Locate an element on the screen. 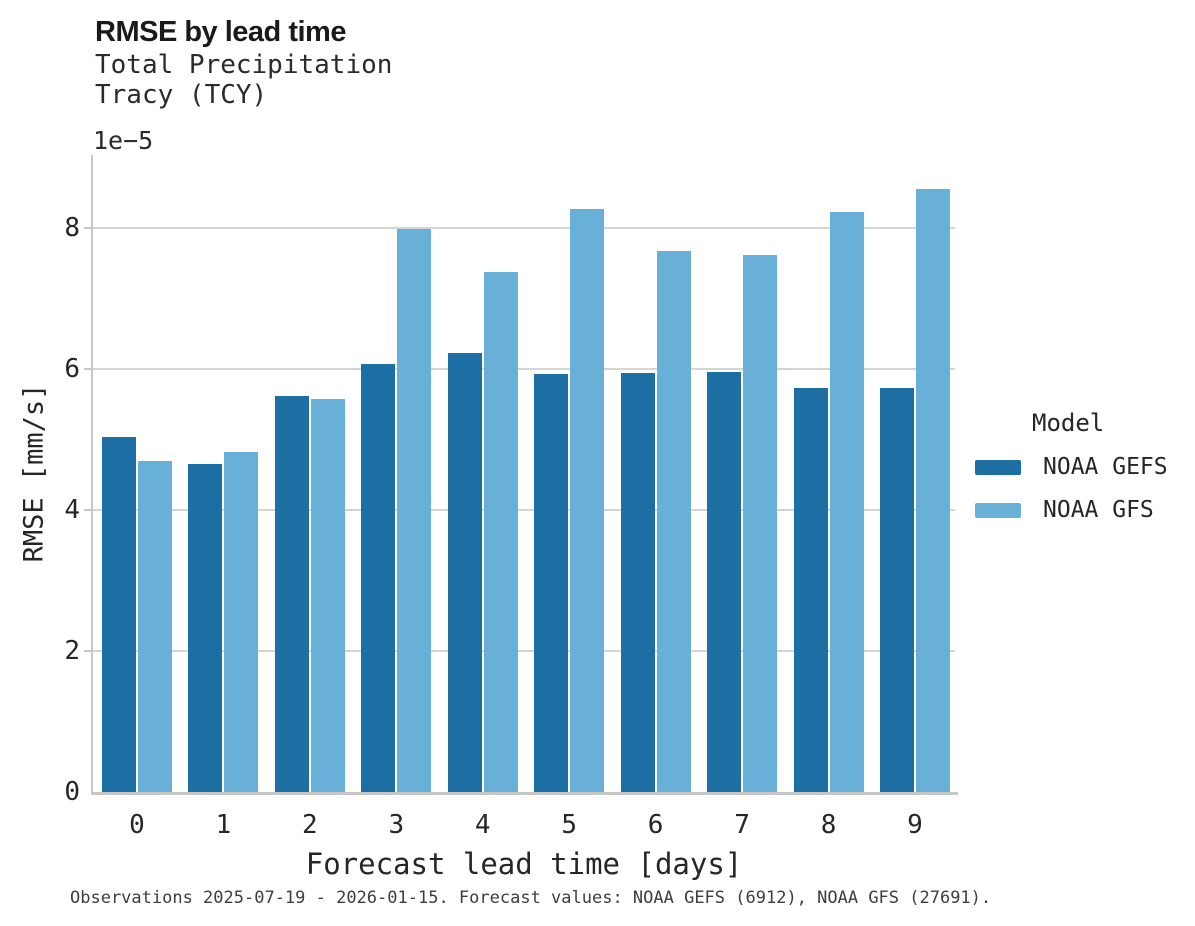 The image size is (1195, 926). x-tick-label-3: 3 is located at coordinates (396, 825).